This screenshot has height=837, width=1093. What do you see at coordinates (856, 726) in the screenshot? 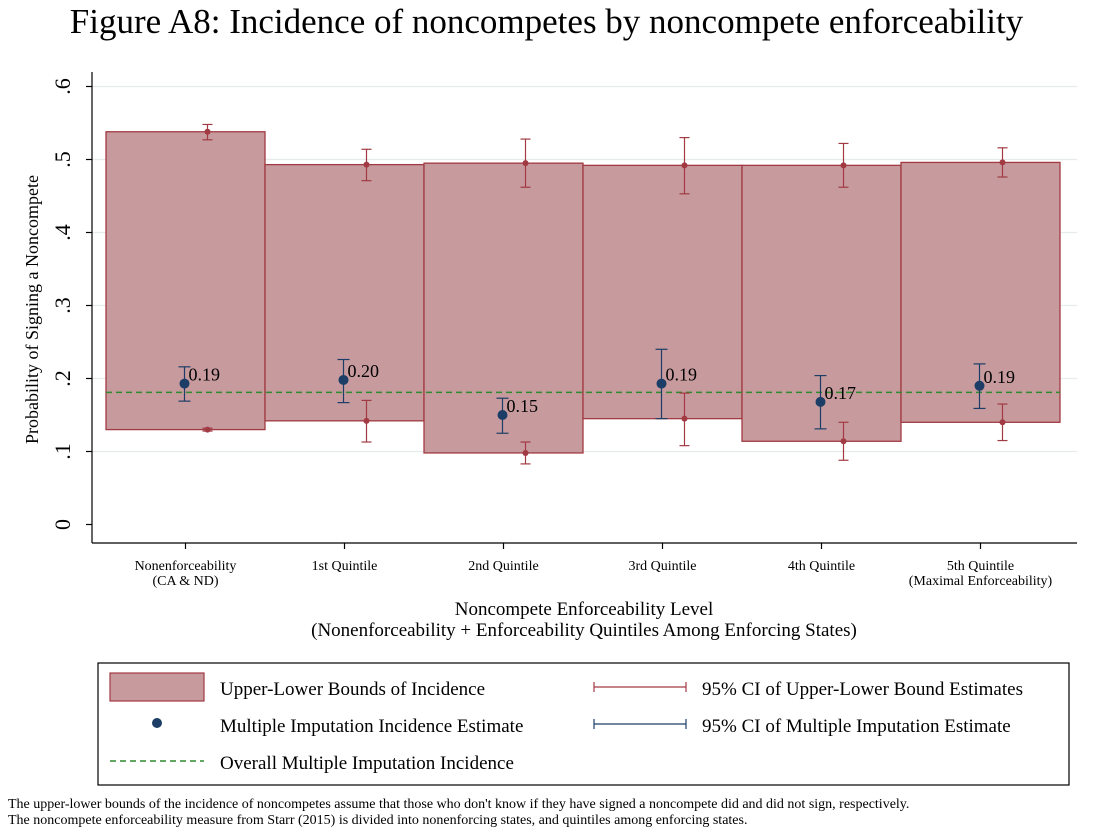
I see `legend-label-estimate-ci: 95% CI of Multiple Imputation Estimate` at bounding box center [856, 726].